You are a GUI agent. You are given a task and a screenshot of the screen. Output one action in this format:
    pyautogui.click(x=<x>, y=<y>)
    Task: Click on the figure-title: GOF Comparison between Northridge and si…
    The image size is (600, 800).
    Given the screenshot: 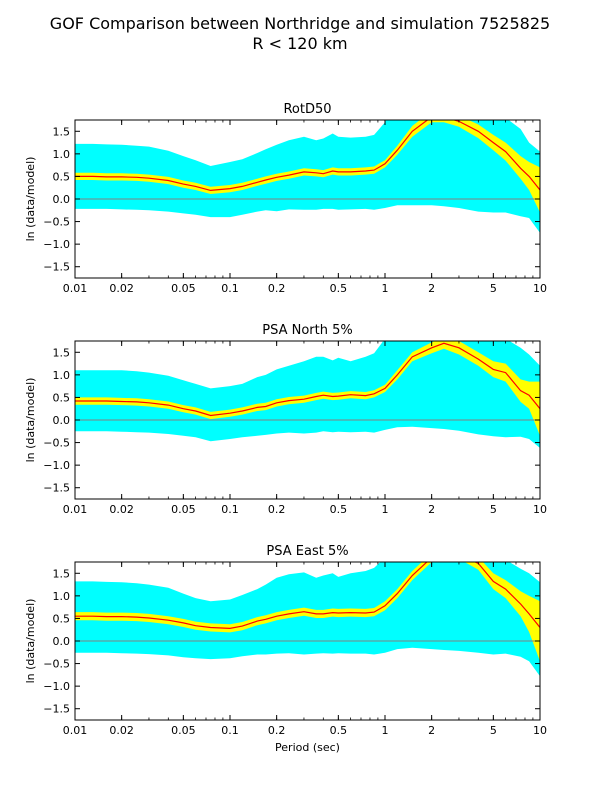 What is the action you would take?
    pyautogui.click(x=300, y=34)
    